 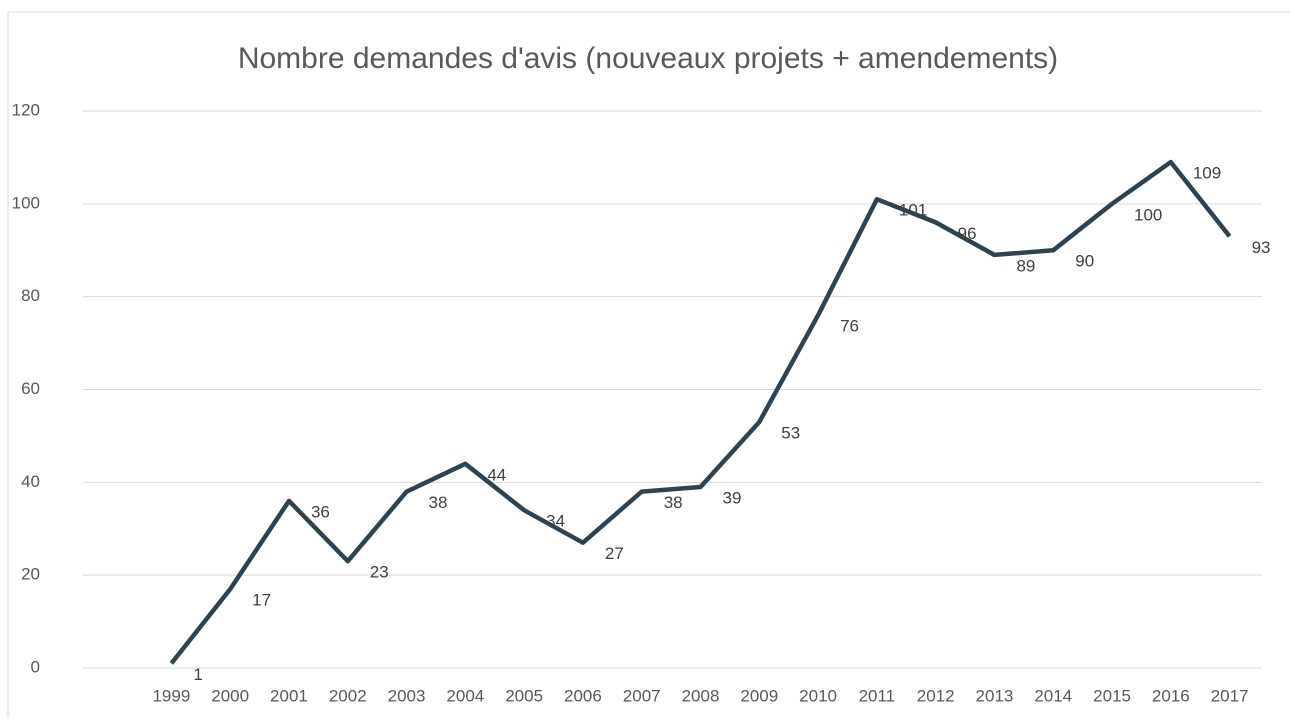 I want to click on data-label: 27, so click(x=614, y=553).